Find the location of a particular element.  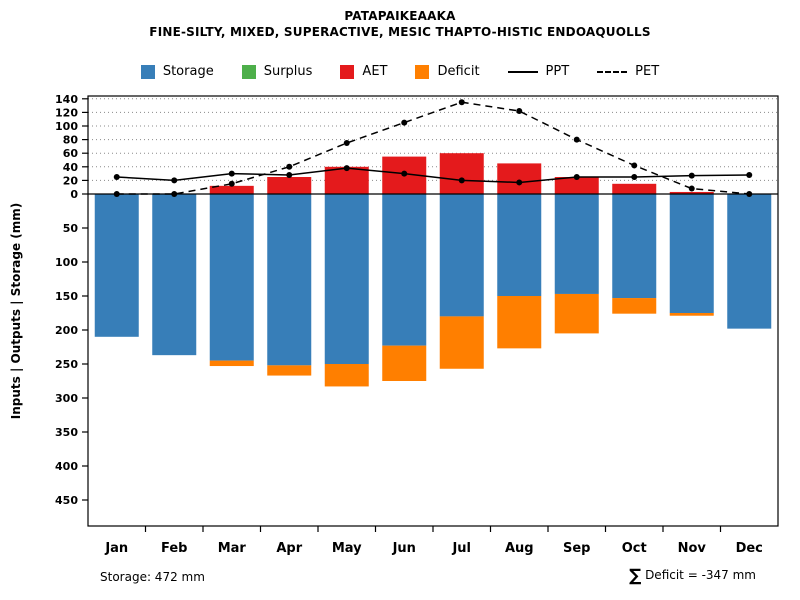

legend-item-surplus: Surplus is located at coordinates (277, 71).